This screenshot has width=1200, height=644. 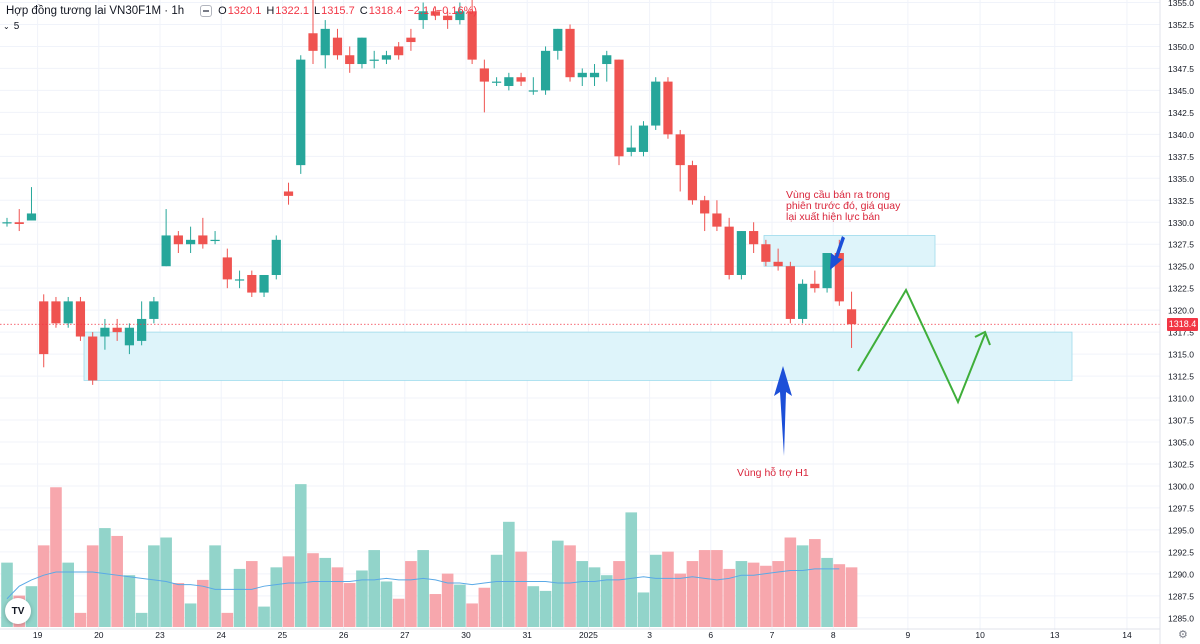 I want to click on symbol-title: Hợp đồng tương lai VN30F1M · 1h, so click(x=95, y=11).